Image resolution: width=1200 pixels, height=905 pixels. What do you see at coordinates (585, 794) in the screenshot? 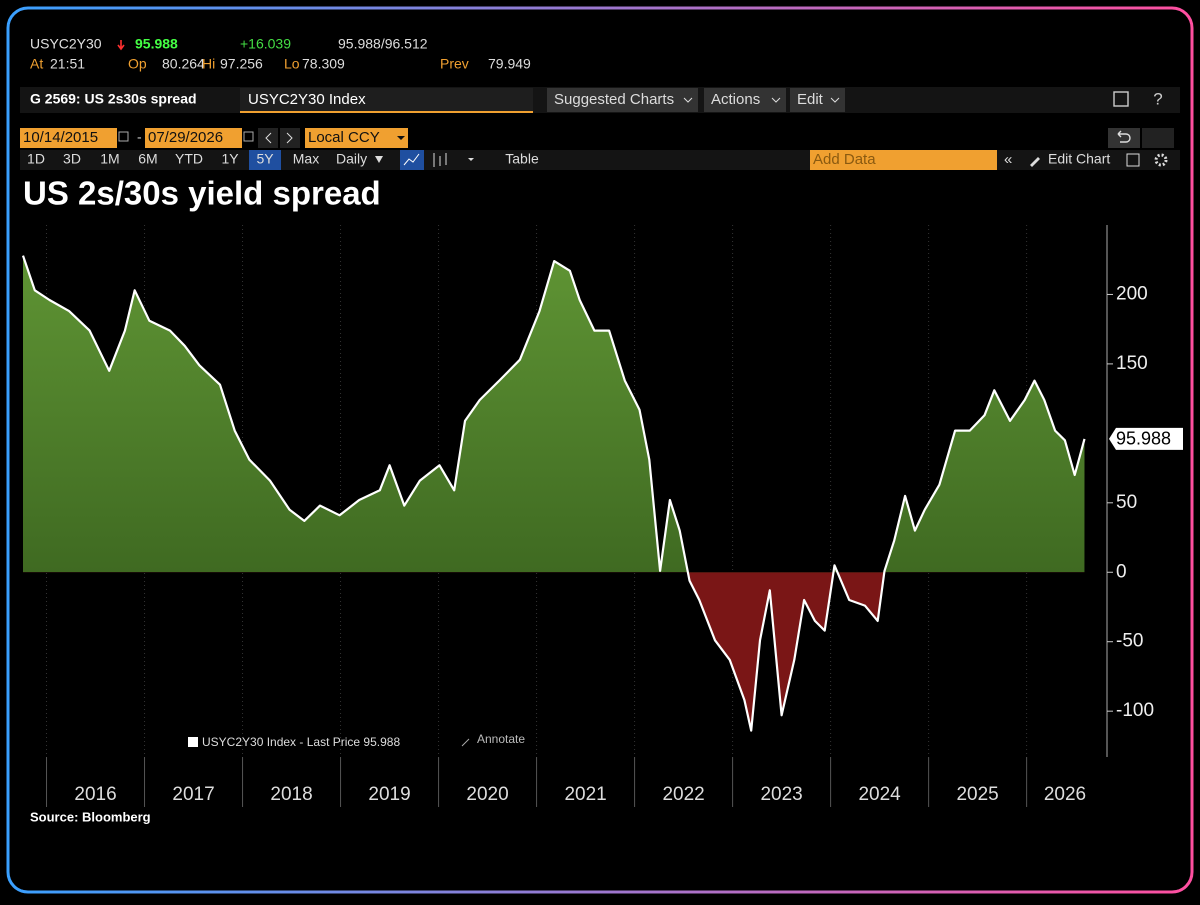
I see `x-tick-label: 2021` at bounding box center [585, 794].